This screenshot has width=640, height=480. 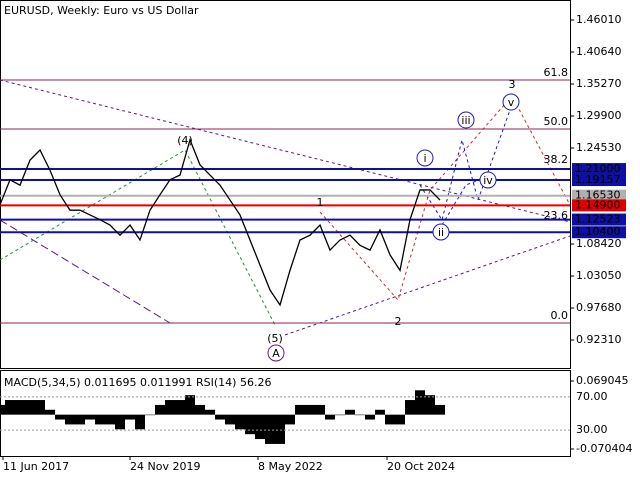 What do you see at coordinates (275, 338) in the screenshot?
I see `wave-label: (5)` at bounding box center [275, 338].